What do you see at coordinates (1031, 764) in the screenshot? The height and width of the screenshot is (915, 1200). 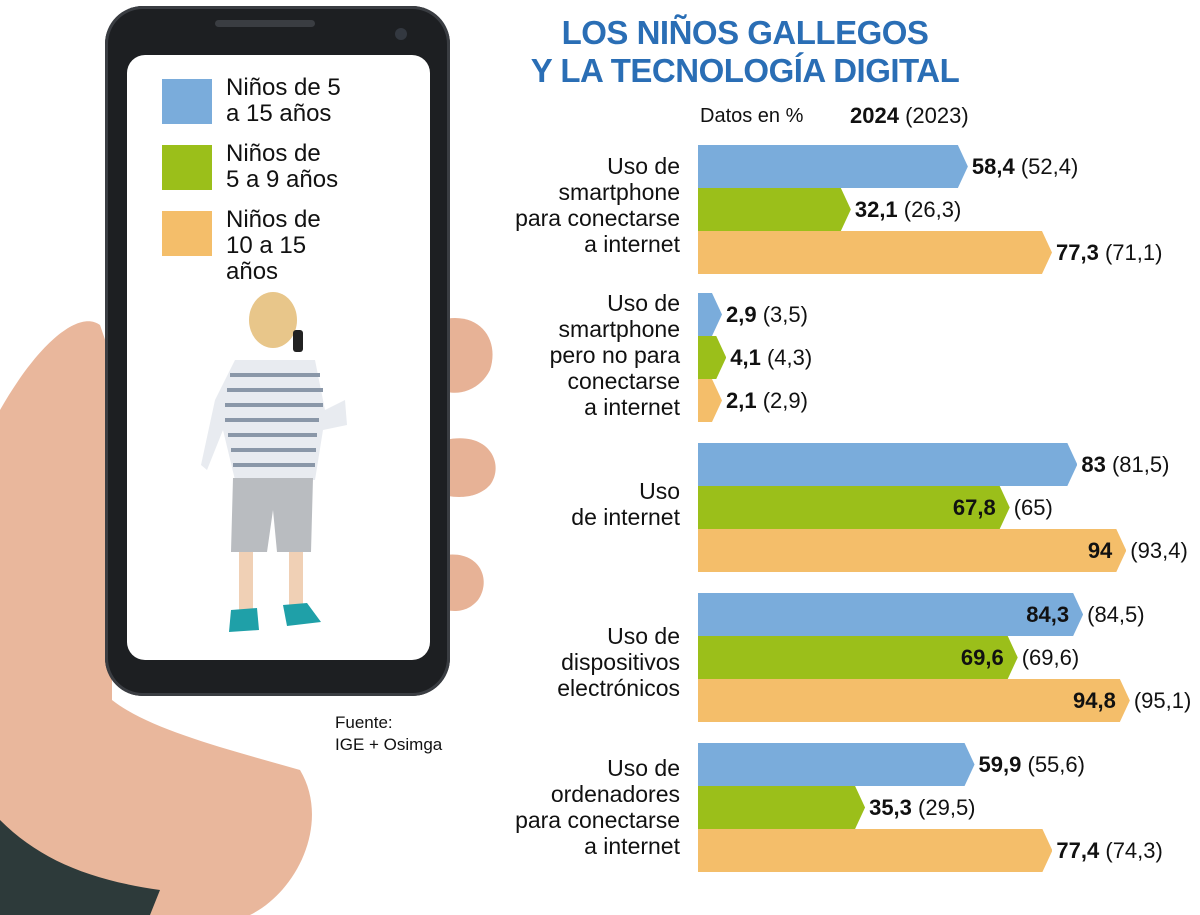 I see `bar-value-label: 59,9 (55,6)` at bounding box center [1031, 764].